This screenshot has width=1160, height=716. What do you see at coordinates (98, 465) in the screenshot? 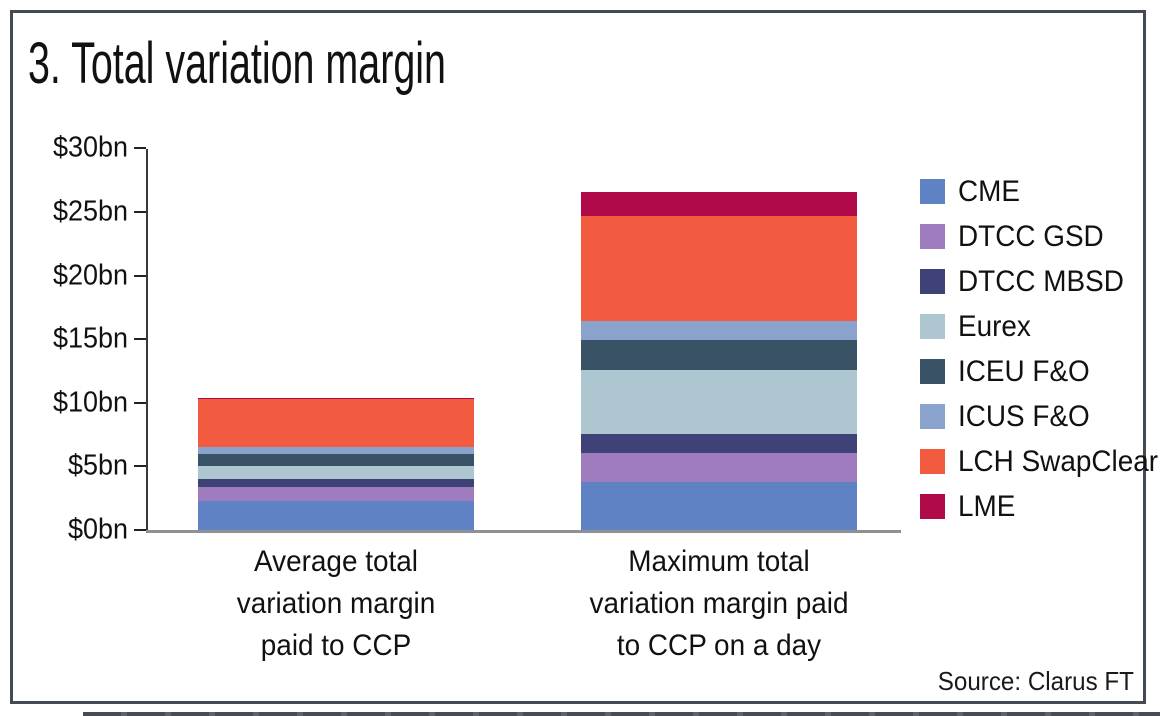
I see `y-tick-label: $5bn` at bounding box center [98, 465].